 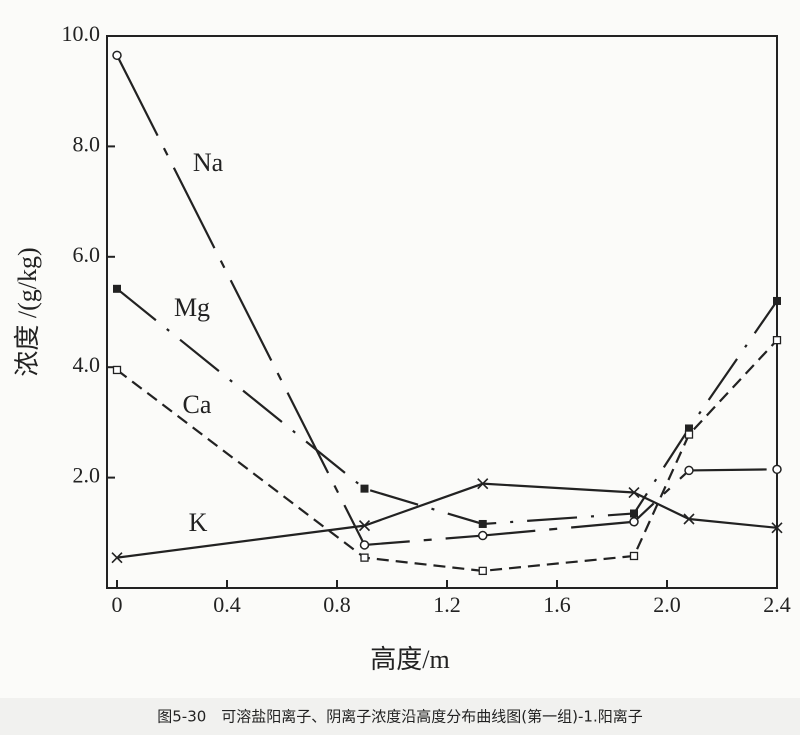 I want to click on series-label: Ca, so click(x=197, y=404).